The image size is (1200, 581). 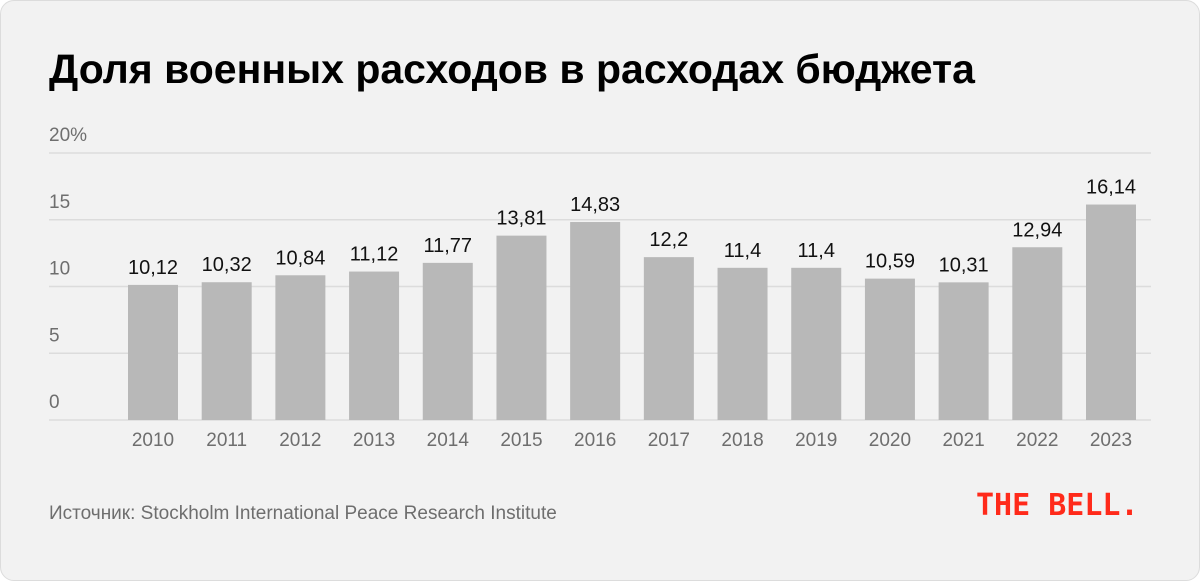 What do you see at coordinates (890, 262) in the screenshot?
I see `value-label: 10,59` at bounding box center [890, 262].